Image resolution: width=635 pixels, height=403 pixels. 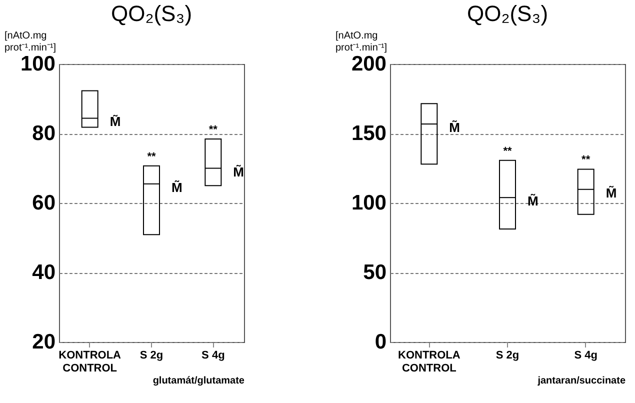 I want to click on x-axis-title: jantaran/succinate, so click(x=581, y=381).